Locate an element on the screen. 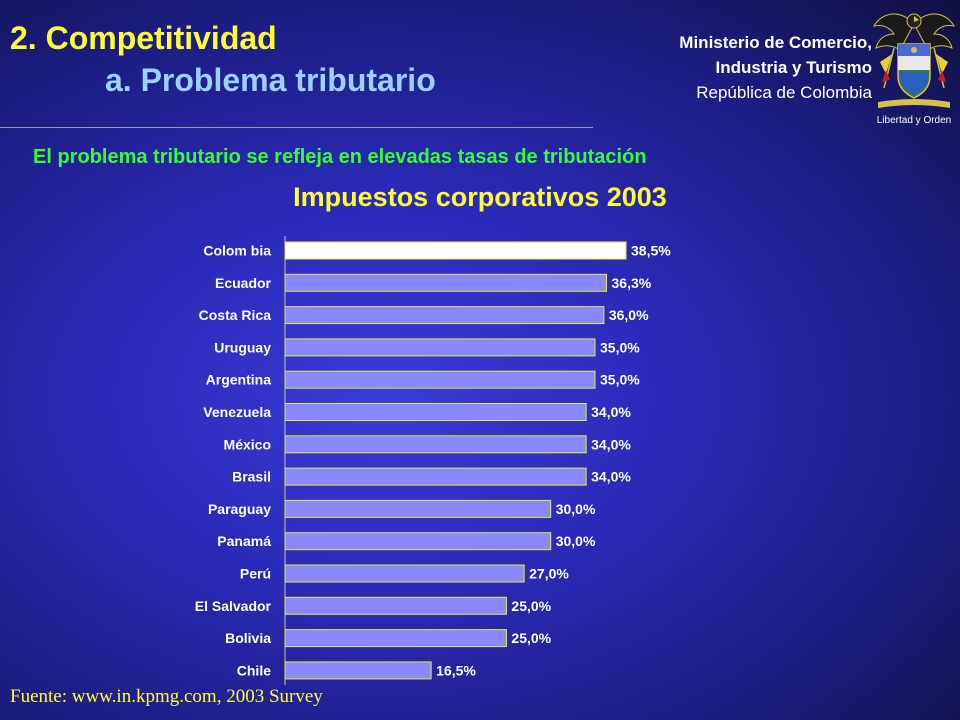 The width and height of the screenshot is (960, 720). slide-subtitle-heading: a. Problema tributario is located at coordinates (270, 80).